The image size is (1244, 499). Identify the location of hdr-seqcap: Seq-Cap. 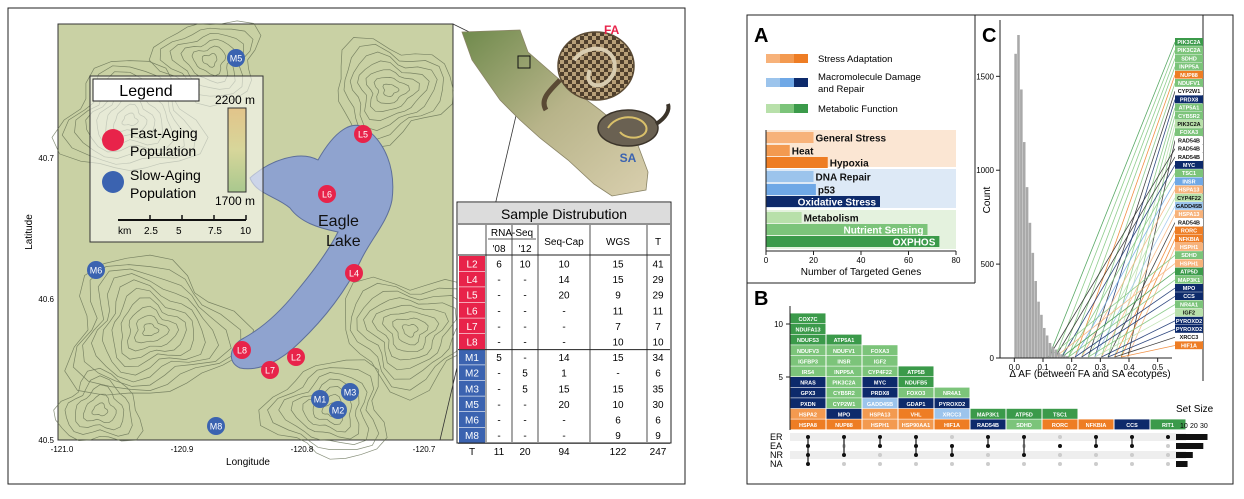
(564, 242).